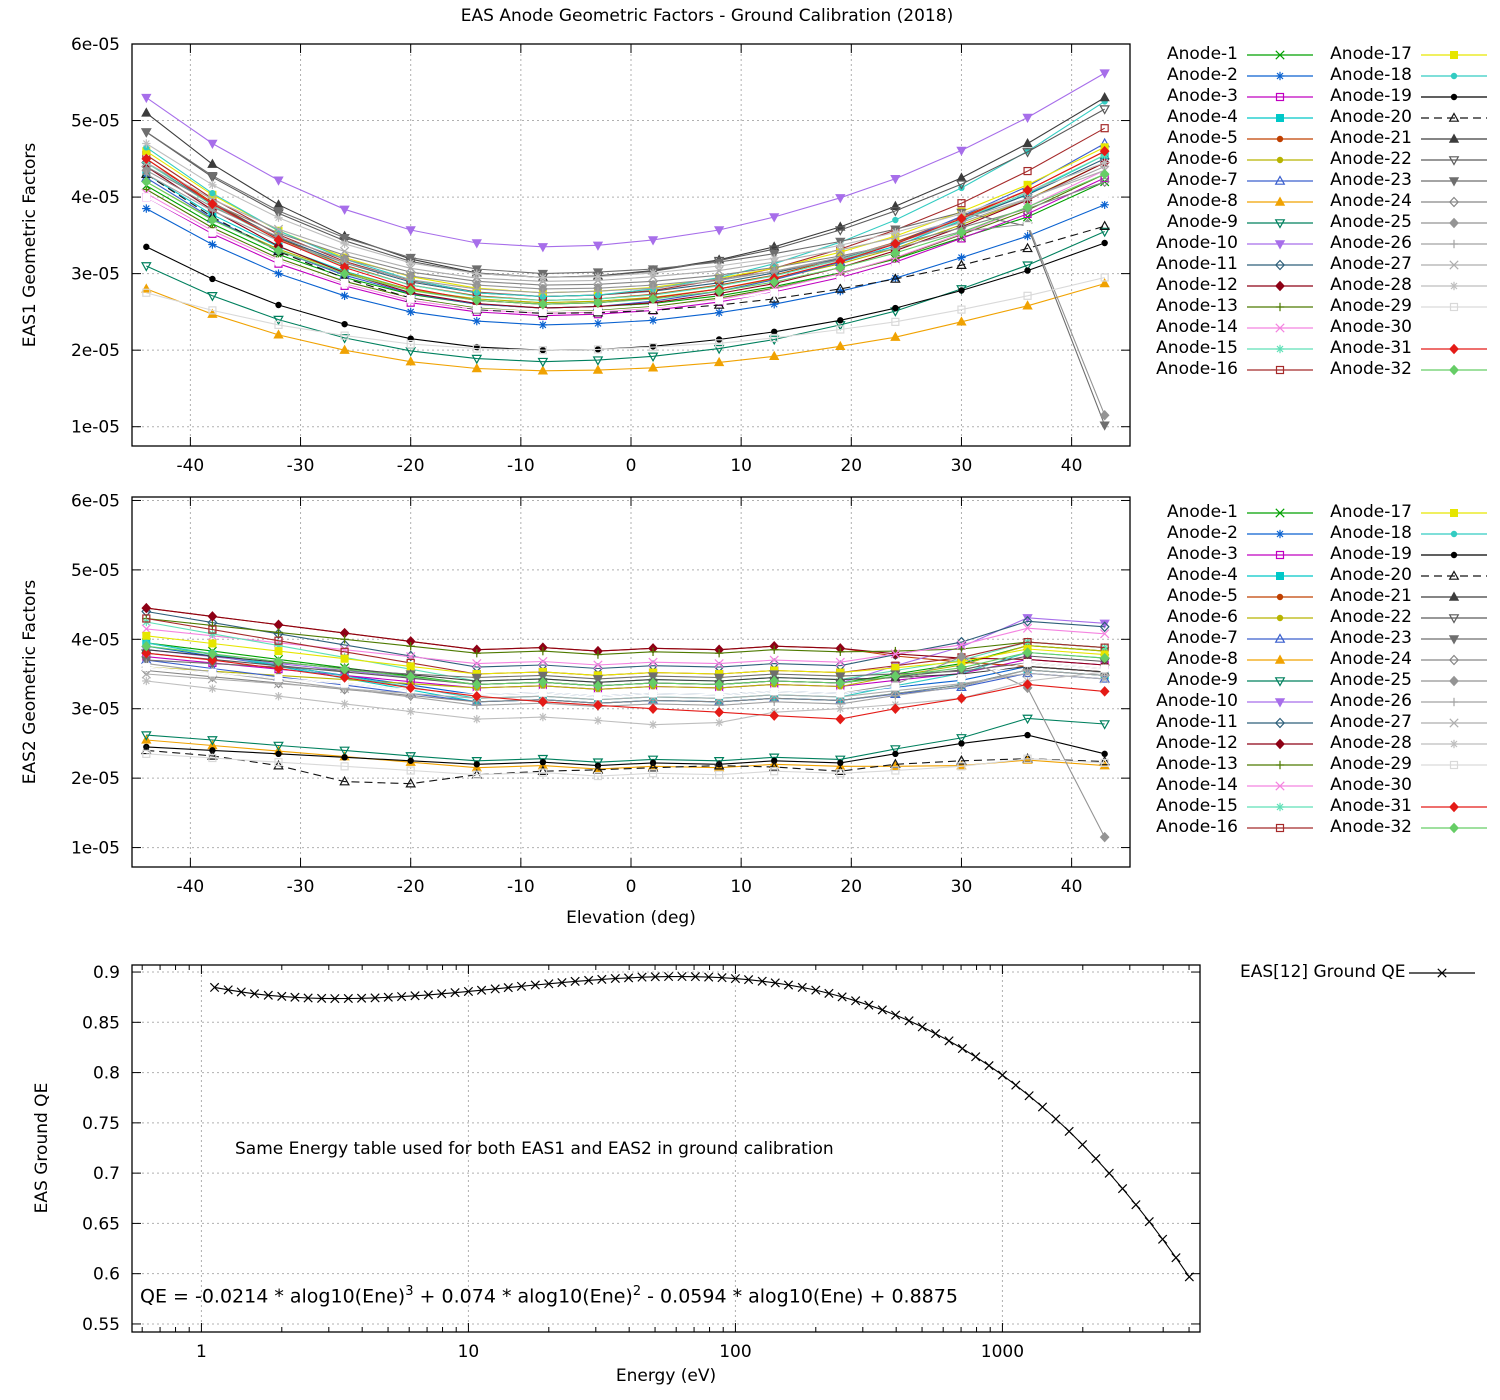  Describe the element at coordinates (95, 351) in the screenshot. I see `y-tick-label: 2e-05` at that location.